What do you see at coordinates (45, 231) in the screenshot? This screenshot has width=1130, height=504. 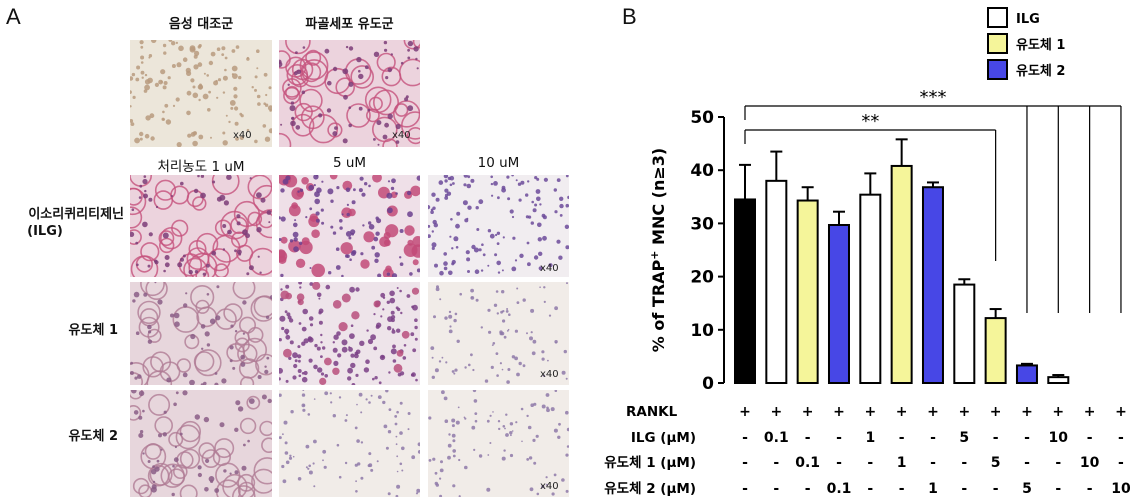 I see `row-label-ilg-line2: (ILG)` at bounding box center [45, 231].